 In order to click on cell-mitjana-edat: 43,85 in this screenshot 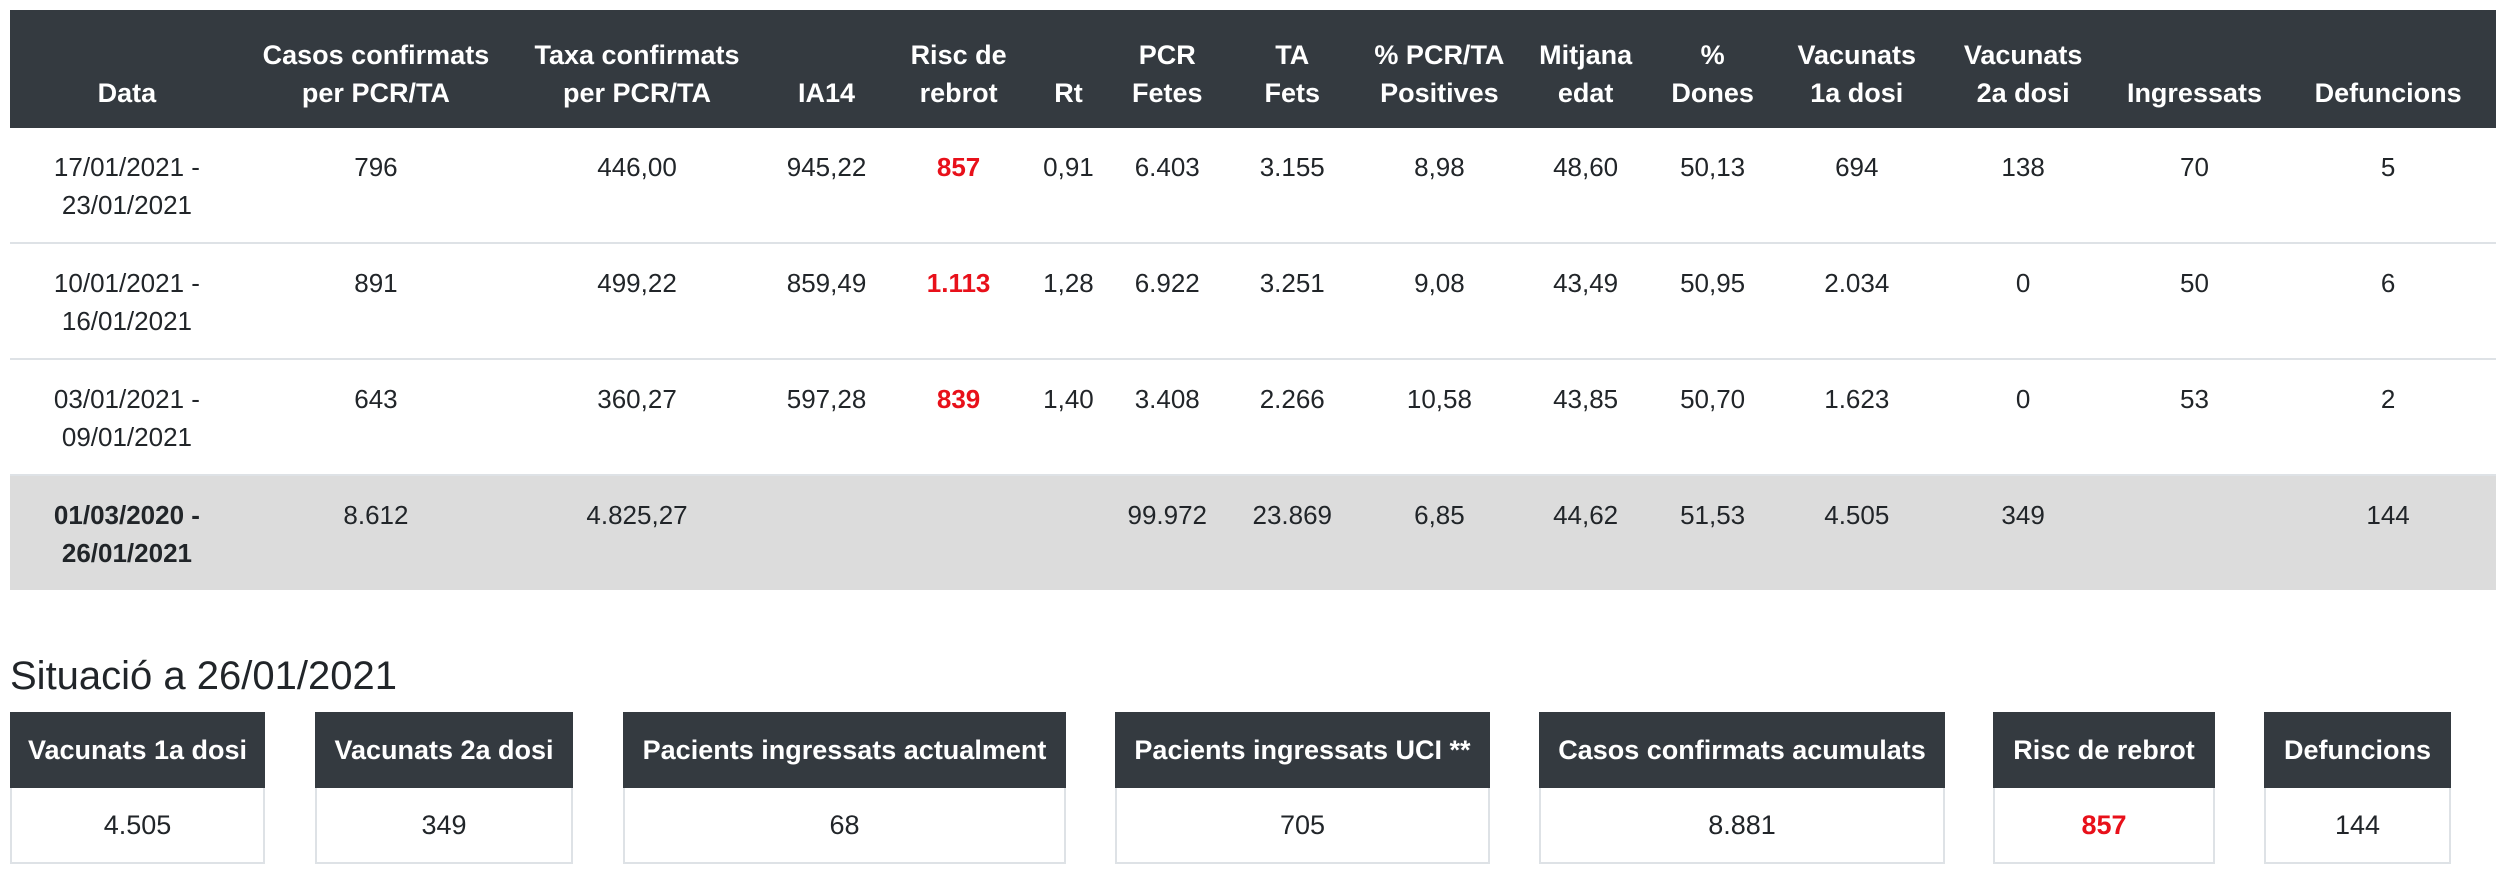, I will do `click(1586, 417)`.